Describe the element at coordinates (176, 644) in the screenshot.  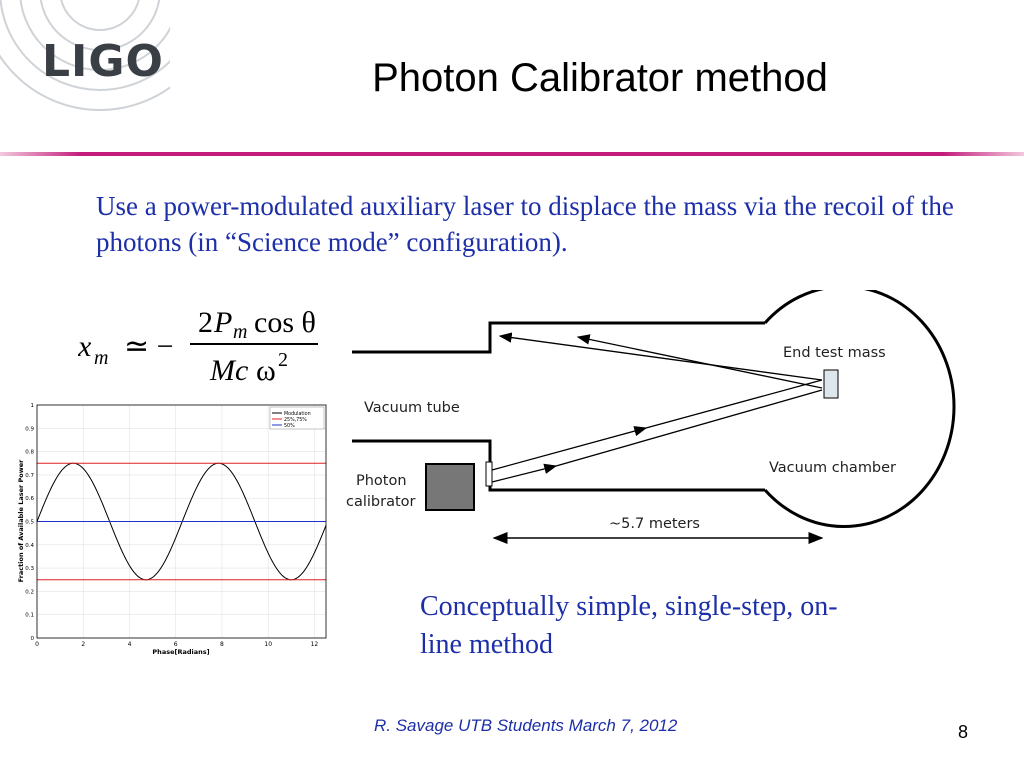
I see `x-tick-label: 6` at that location.